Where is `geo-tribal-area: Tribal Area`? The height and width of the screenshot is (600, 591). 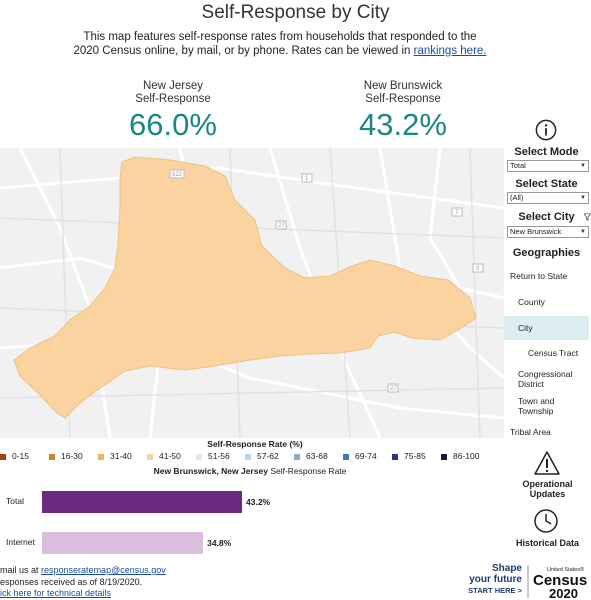 geo-tribal-area: Tribal Area is located at coordinates (530, 432).